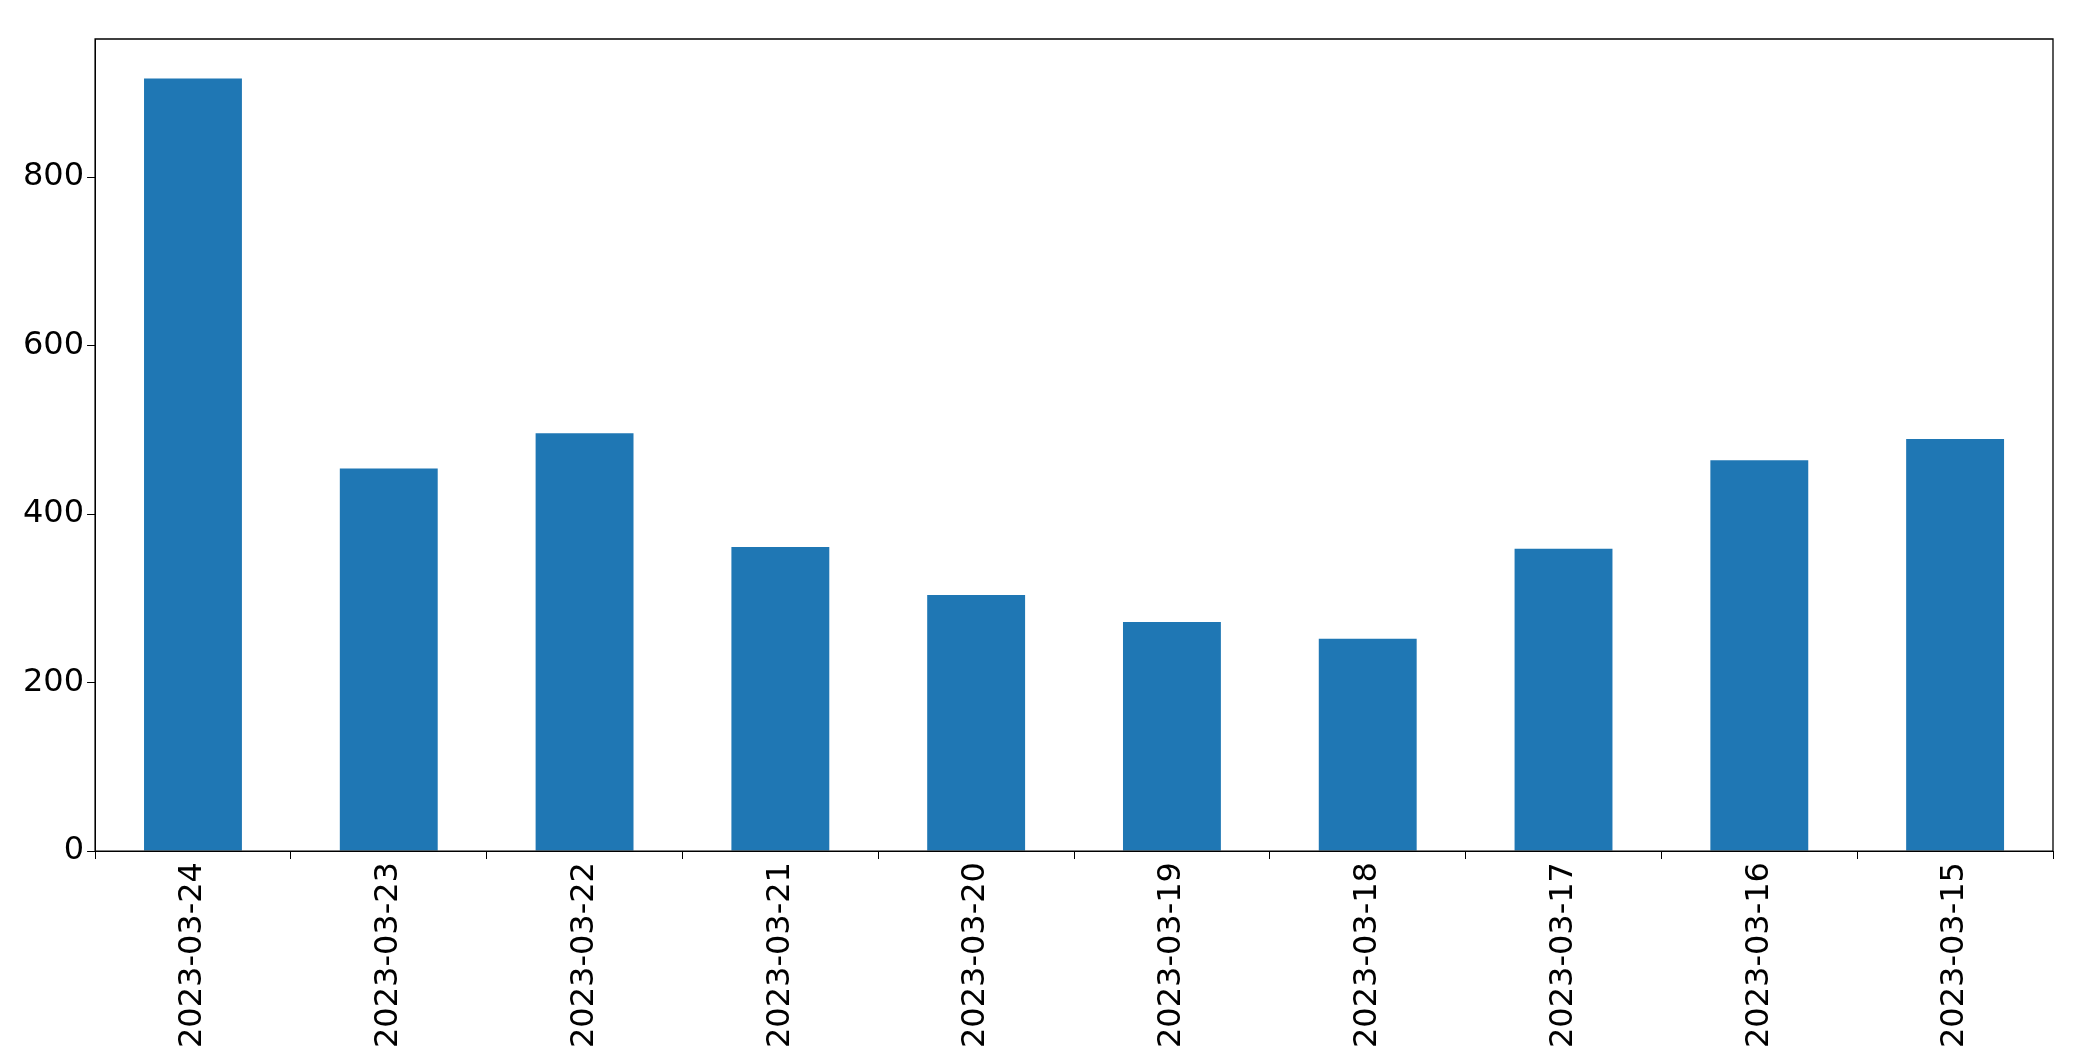 The image size is (2093, 1061). Describe the element at coordinates (1365, 955) in the screenshot. I see `x-tick-label: 2023-03-18` at that location.